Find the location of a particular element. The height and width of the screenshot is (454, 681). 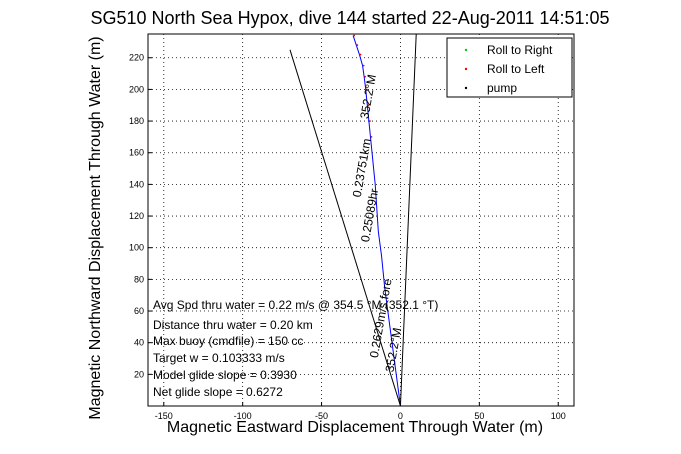

annotation-max-buoy: Max buoy (cmdfile) = 150 cc is located at coordinates (228, 341).